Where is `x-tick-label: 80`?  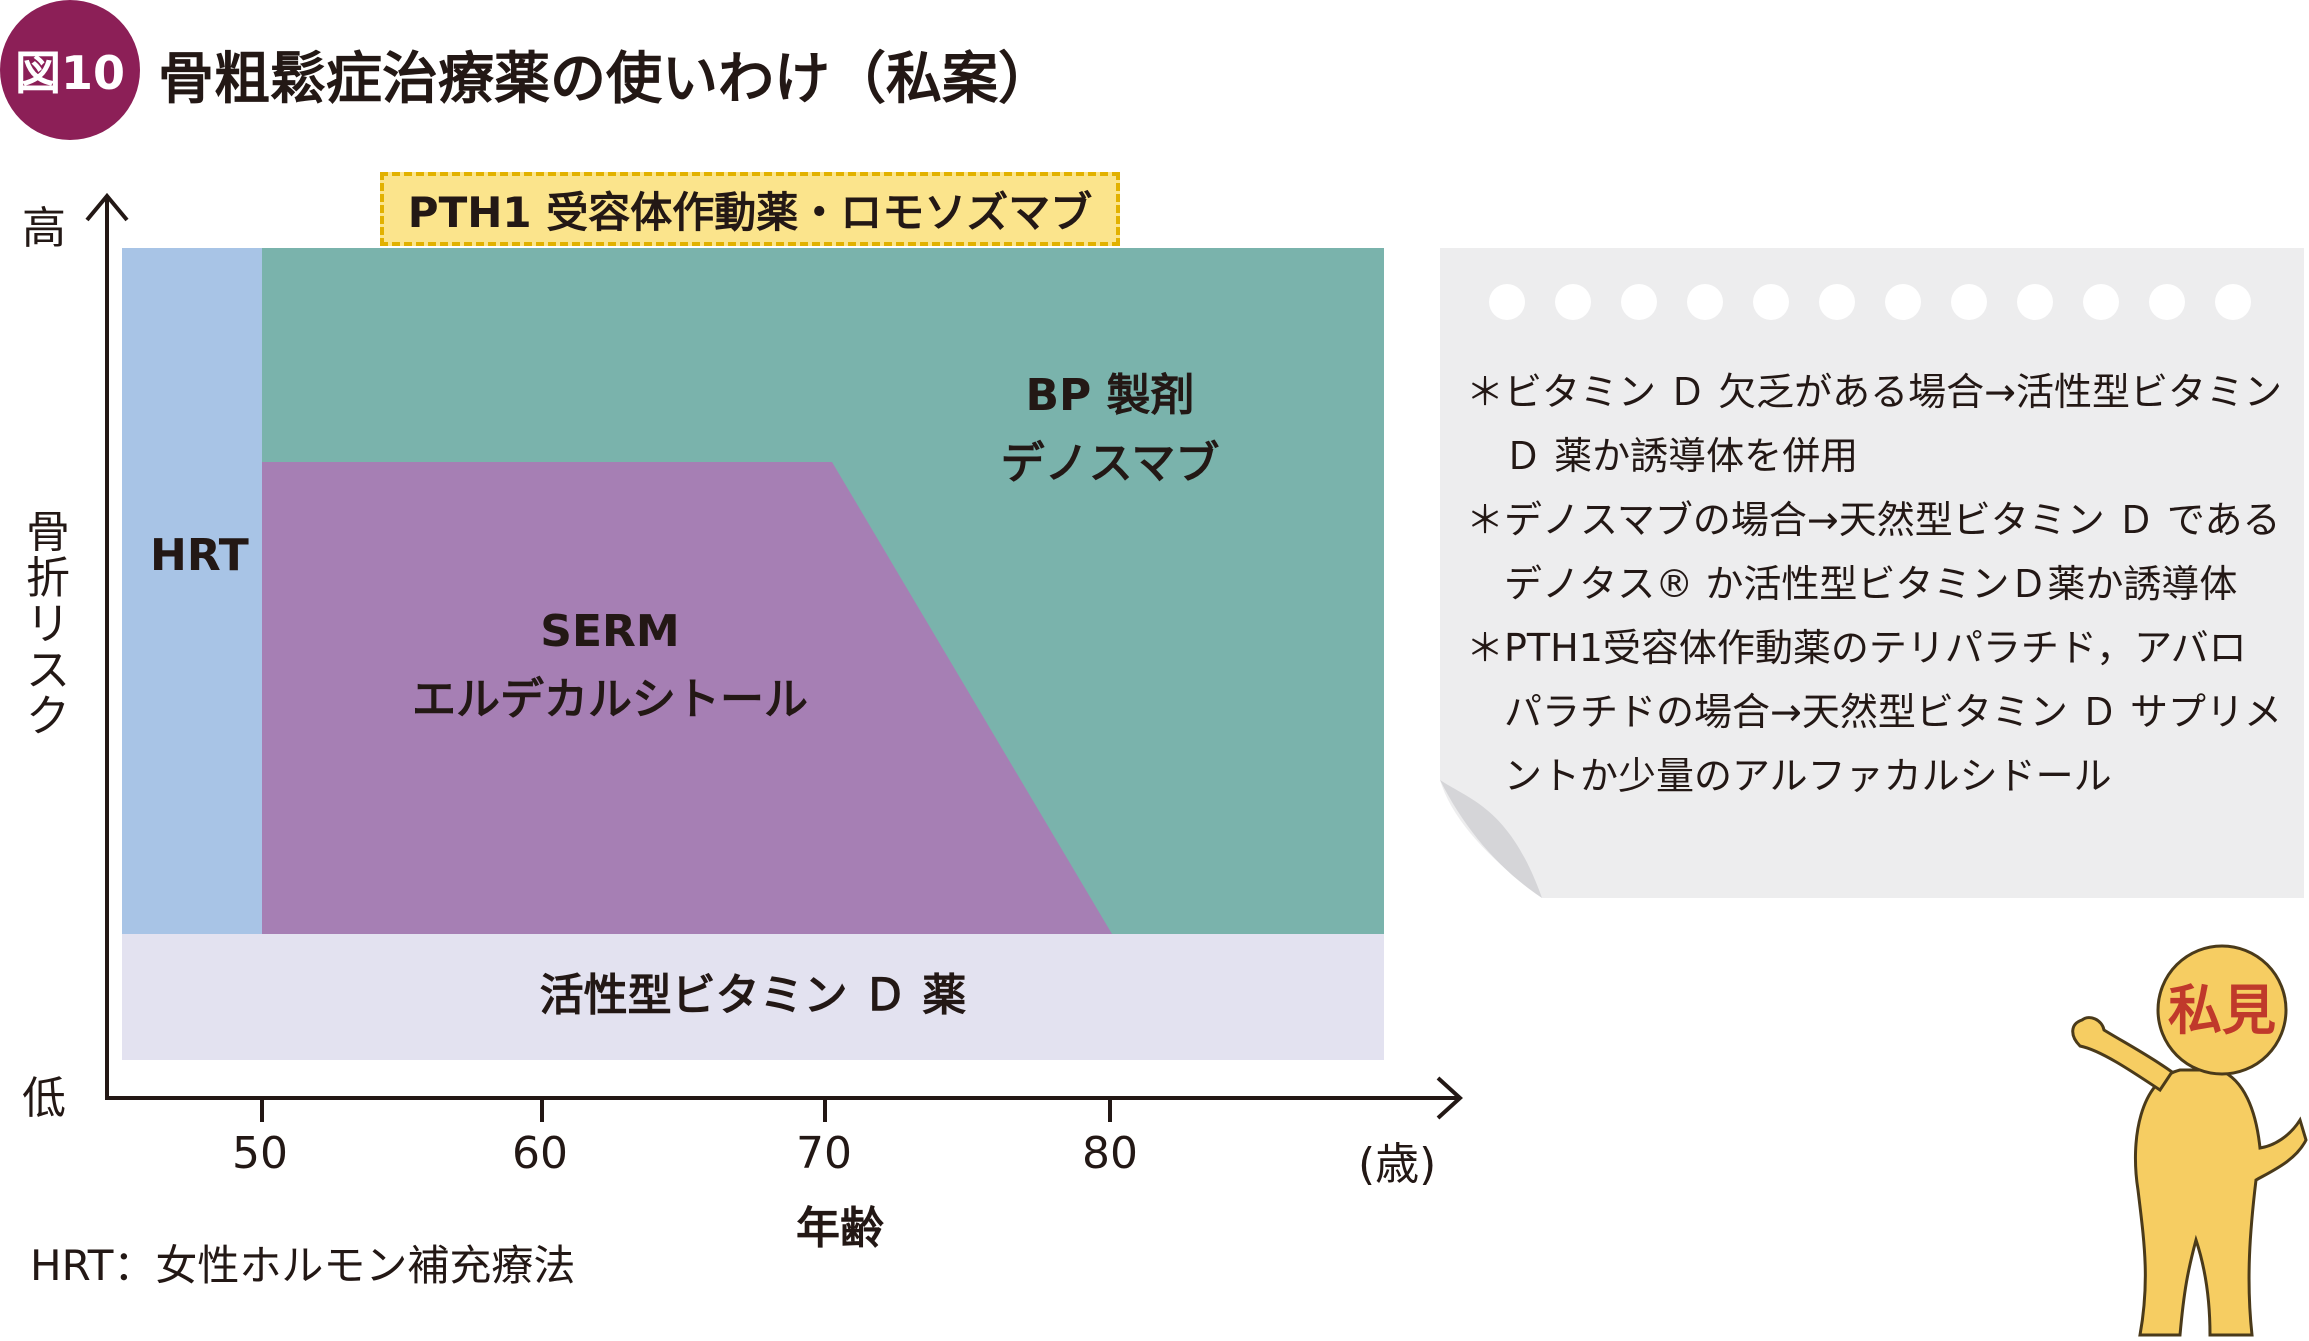 x-tick-label: 80 is located at coordinates (1110, 1153).